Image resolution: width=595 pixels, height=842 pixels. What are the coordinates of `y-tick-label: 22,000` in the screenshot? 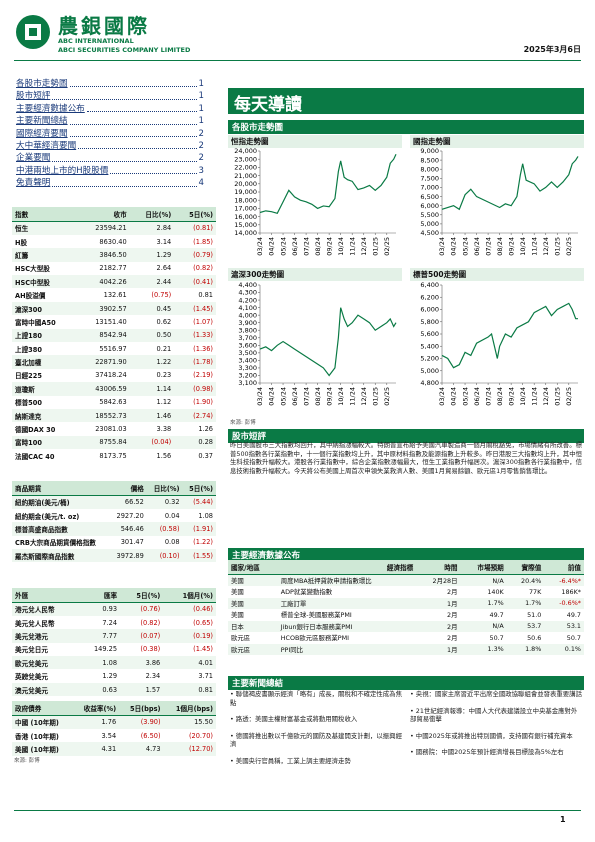 It's located at (245, 168).